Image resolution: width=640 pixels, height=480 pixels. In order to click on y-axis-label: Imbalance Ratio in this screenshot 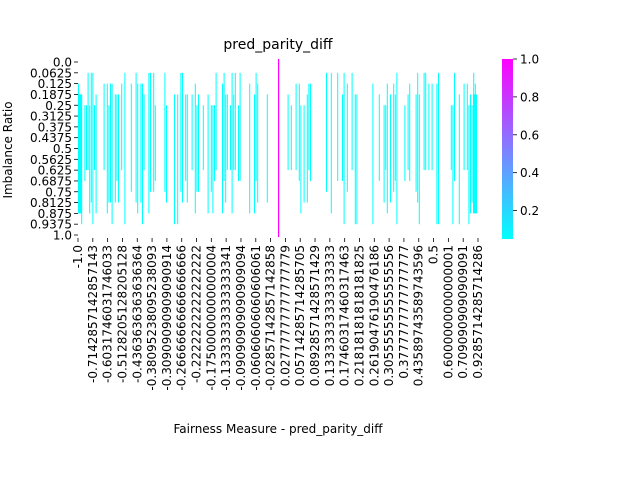, I will do `click(8, 149)`.